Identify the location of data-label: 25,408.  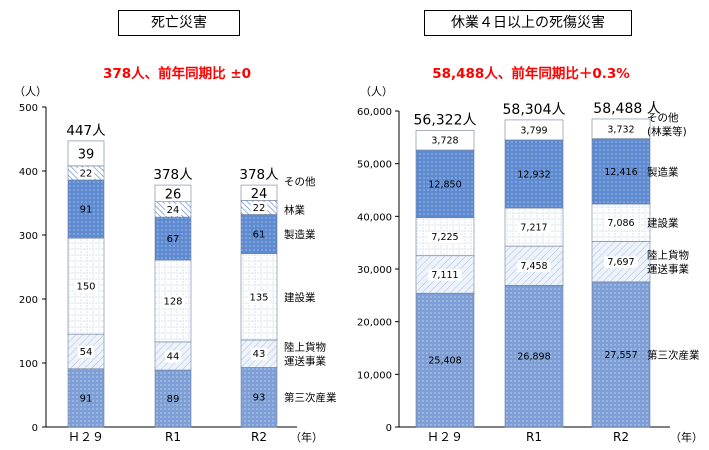
(444, 361).